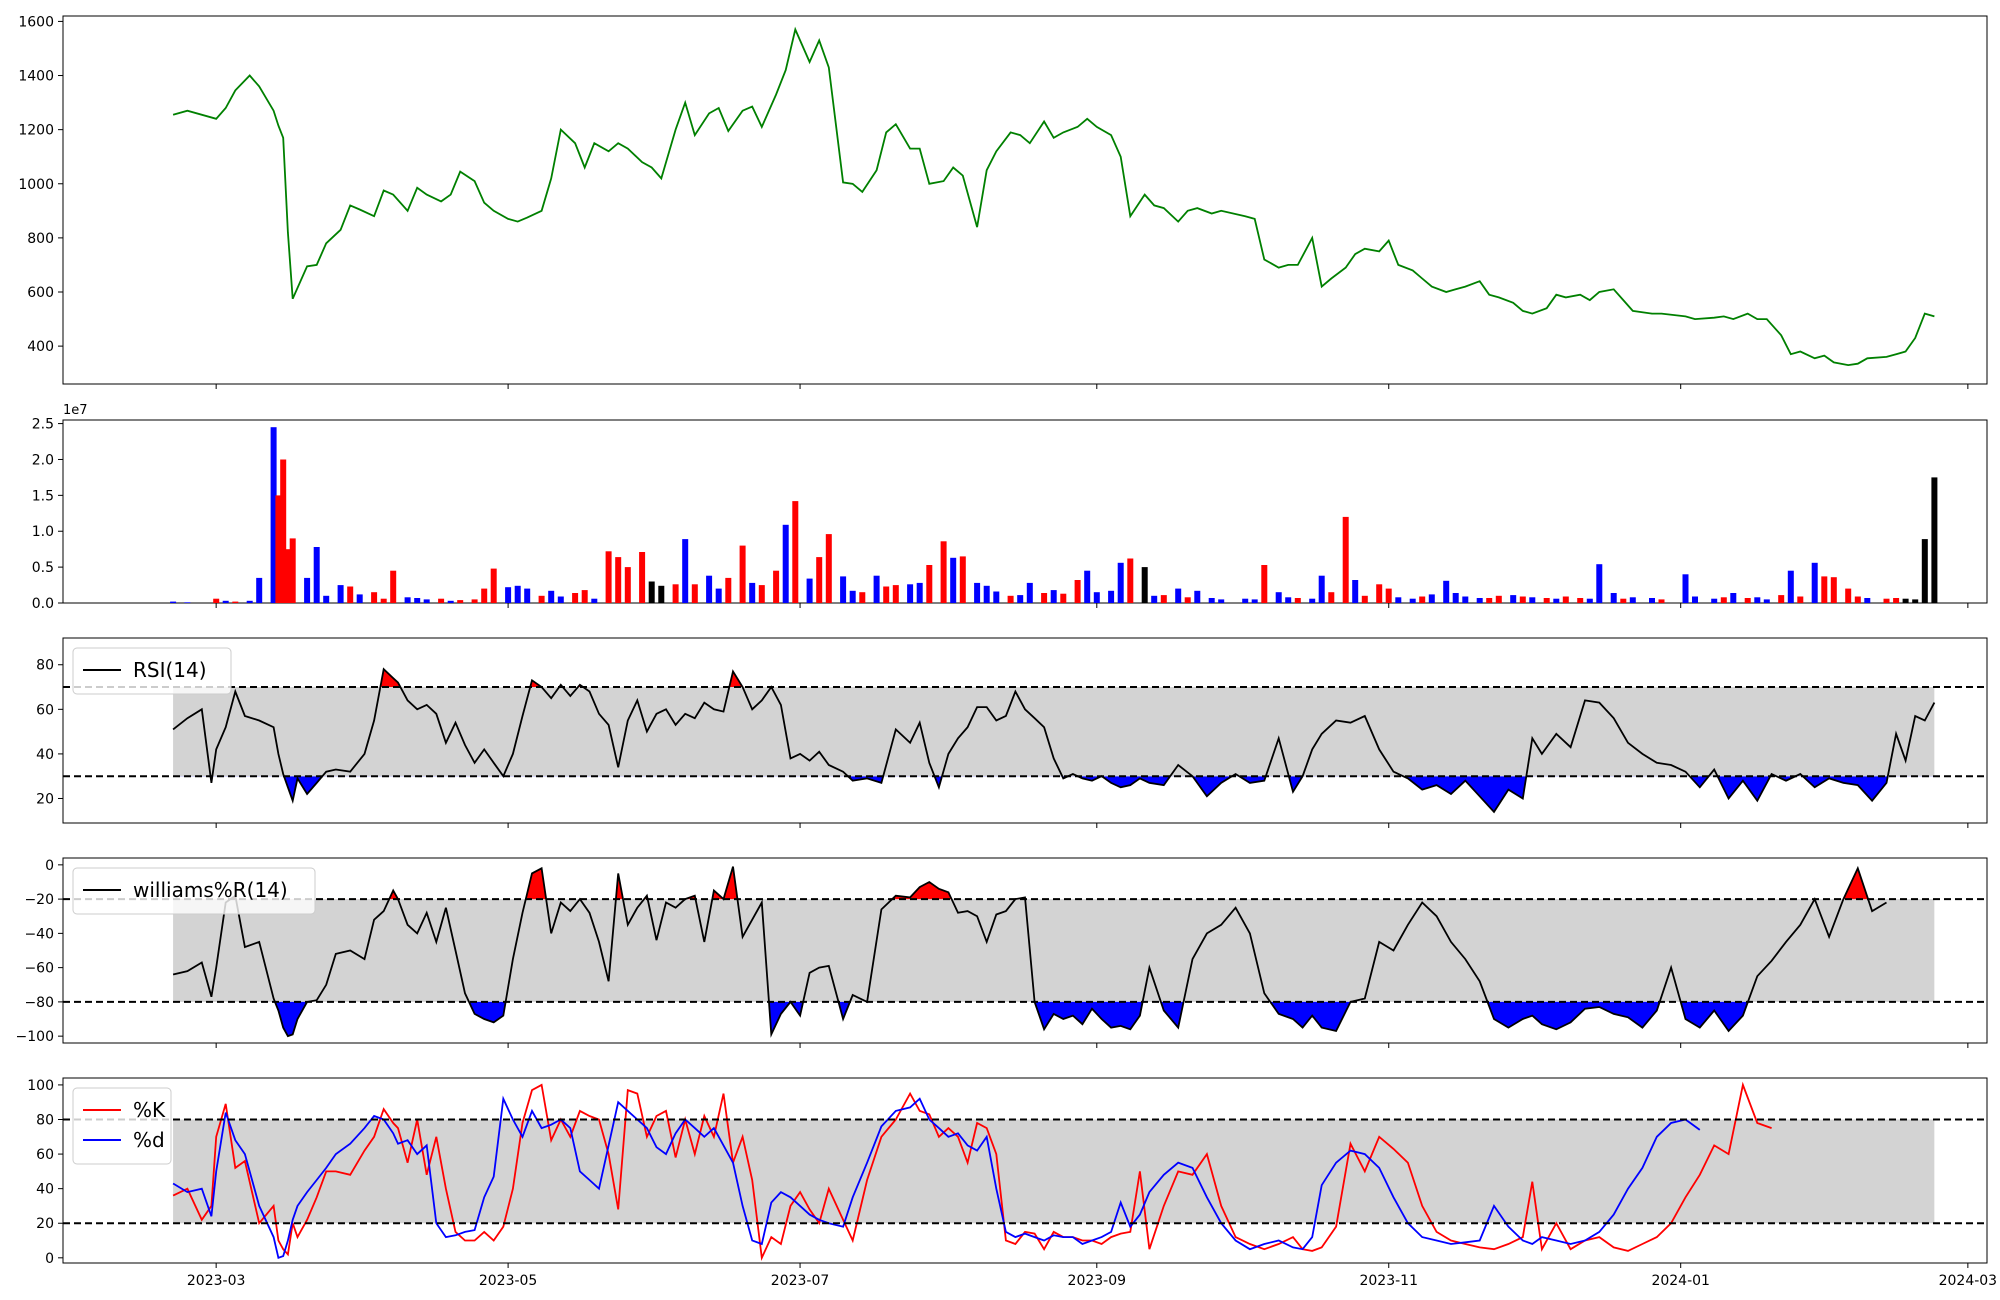 The image size is (2000, 1300). Describe the element at coordinates (210, 890) in the screenshot. I see `williams-legend-label: williams%R(14)` at that location.